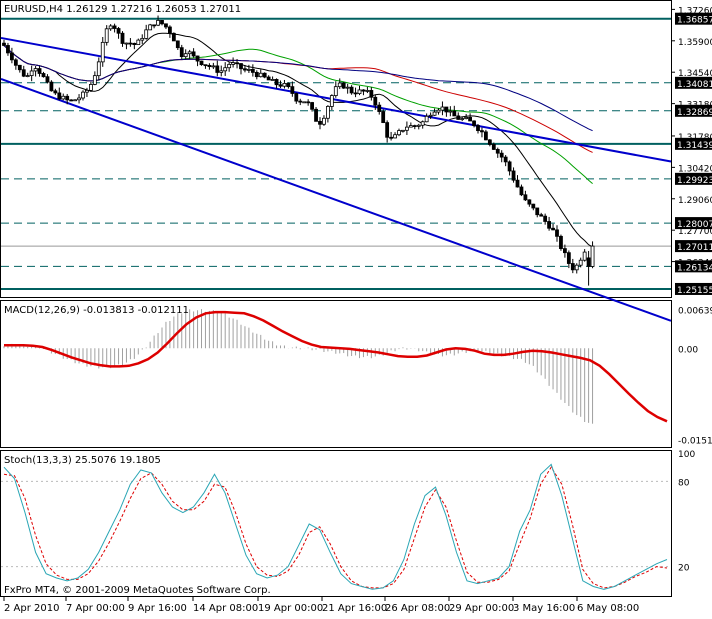  What do you see at coordinates (481, 608) in the screenshot?
I see `time-axis-label: 29 Apr 00:00` at bounding box center [481, 608].